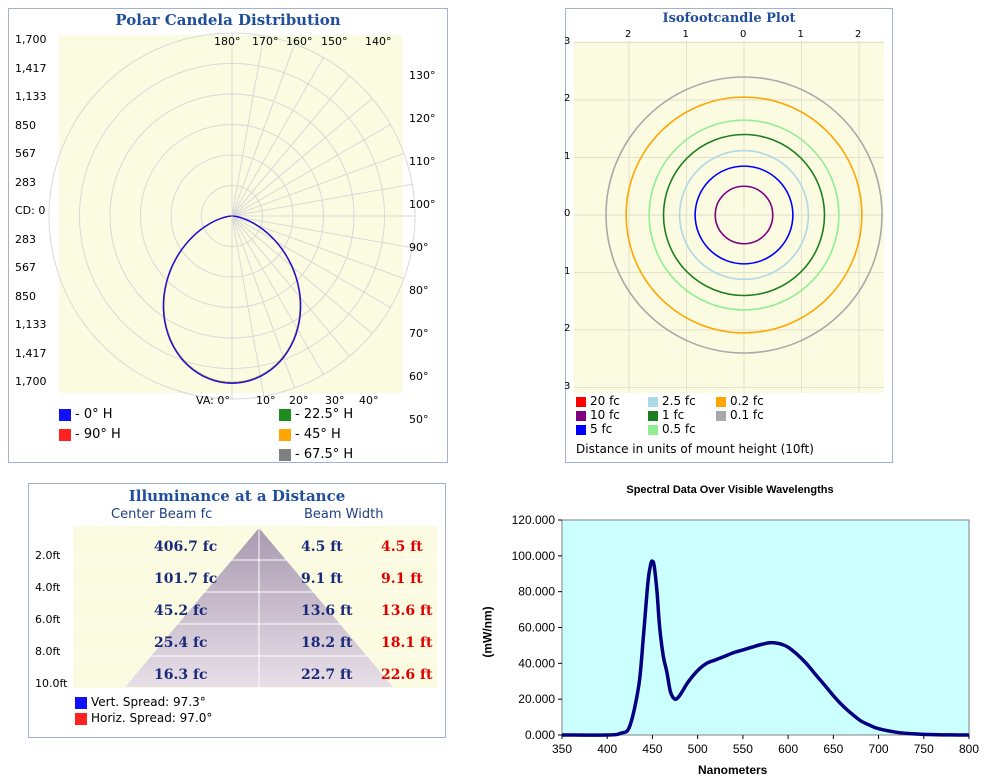  I want to click on polar-right-angle: 120°, so click(422, 118).